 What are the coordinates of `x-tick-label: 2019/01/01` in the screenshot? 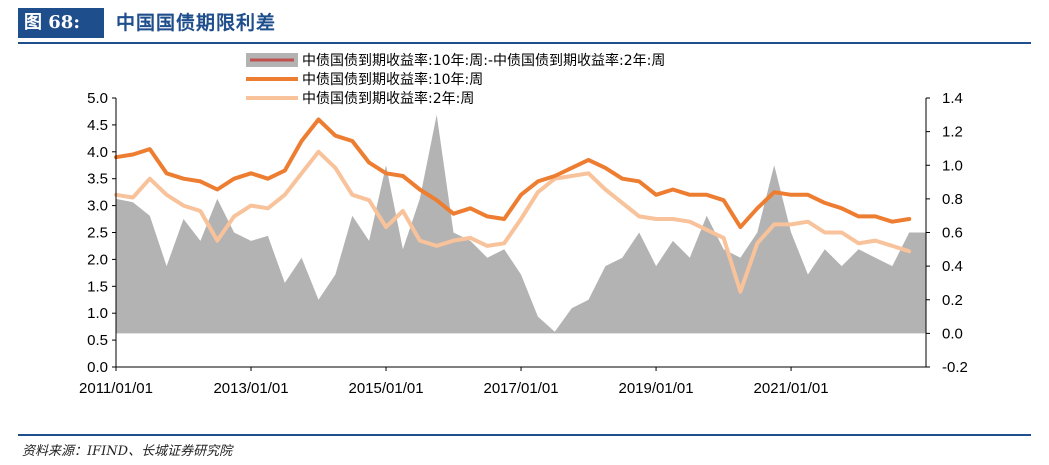 It's located at (656, 388).